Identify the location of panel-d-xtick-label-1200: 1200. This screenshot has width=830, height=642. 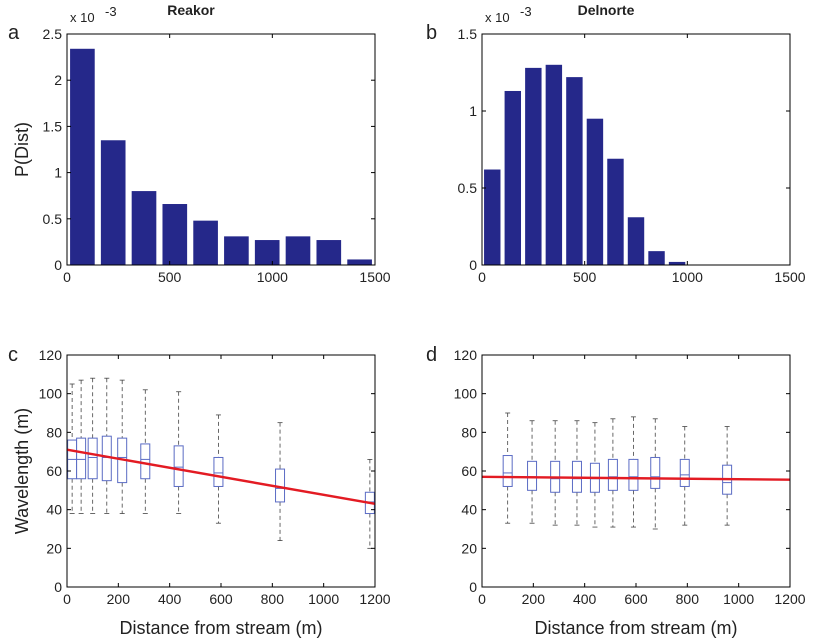
(789, 599).